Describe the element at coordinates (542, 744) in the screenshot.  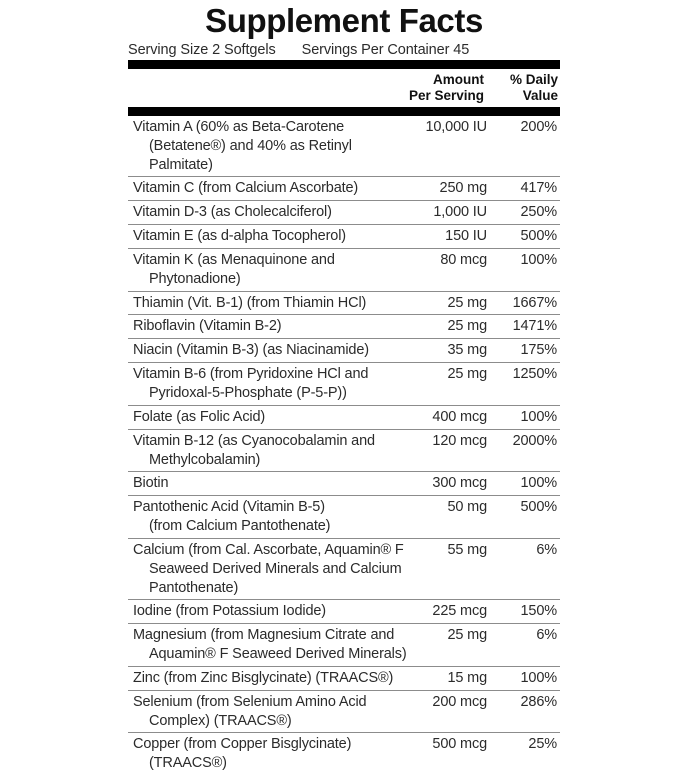
I see `nutrient-daily-value: 25%` at that location.